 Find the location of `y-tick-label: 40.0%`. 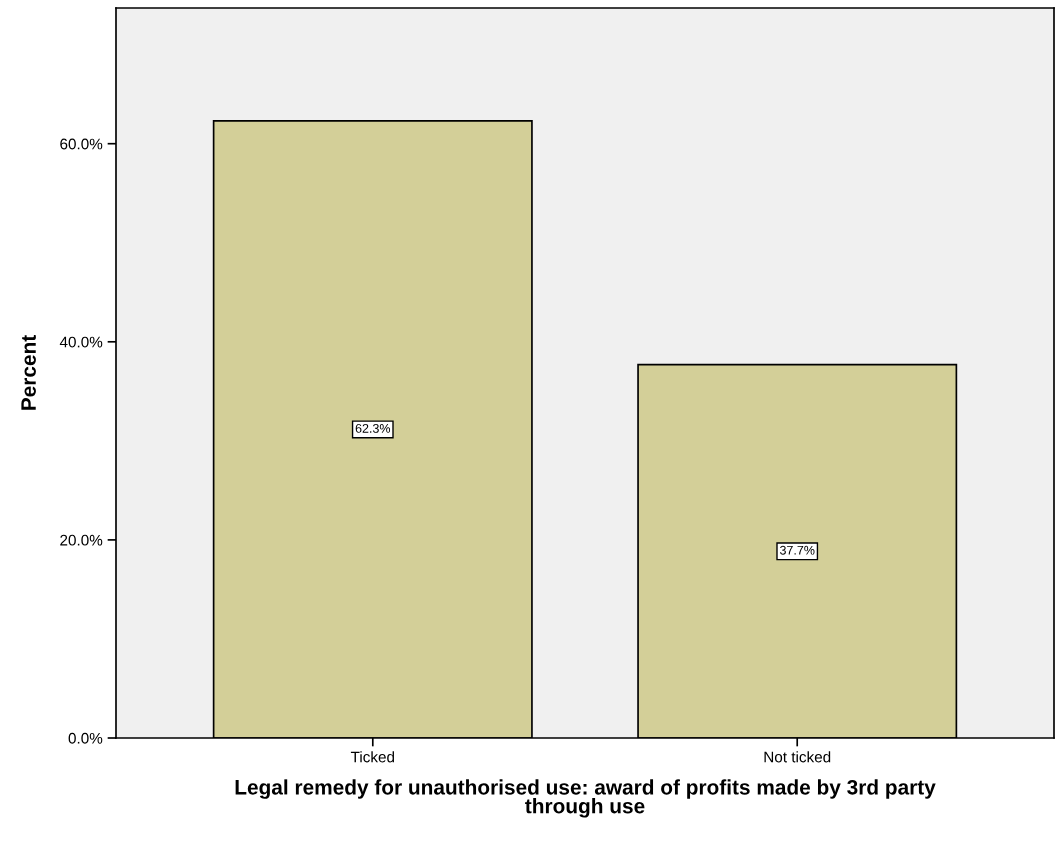

y-tick-label: 40.0% is located at coordinates (81, 342).